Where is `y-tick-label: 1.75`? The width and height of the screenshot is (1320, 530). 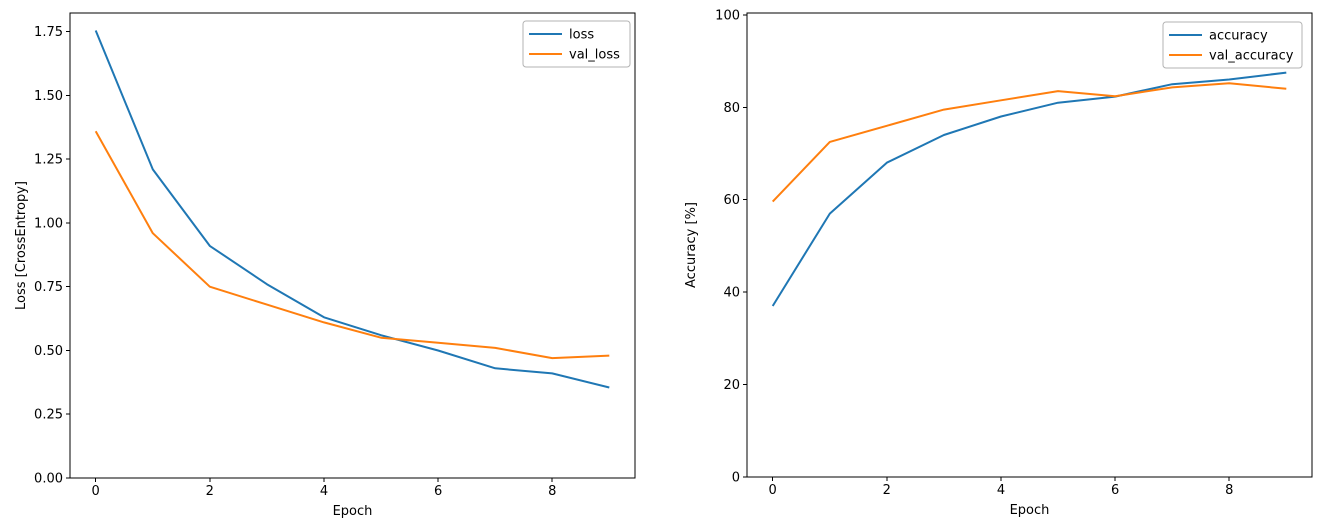 y-tick-label: 1.75 is located at coordinates (48, 32).